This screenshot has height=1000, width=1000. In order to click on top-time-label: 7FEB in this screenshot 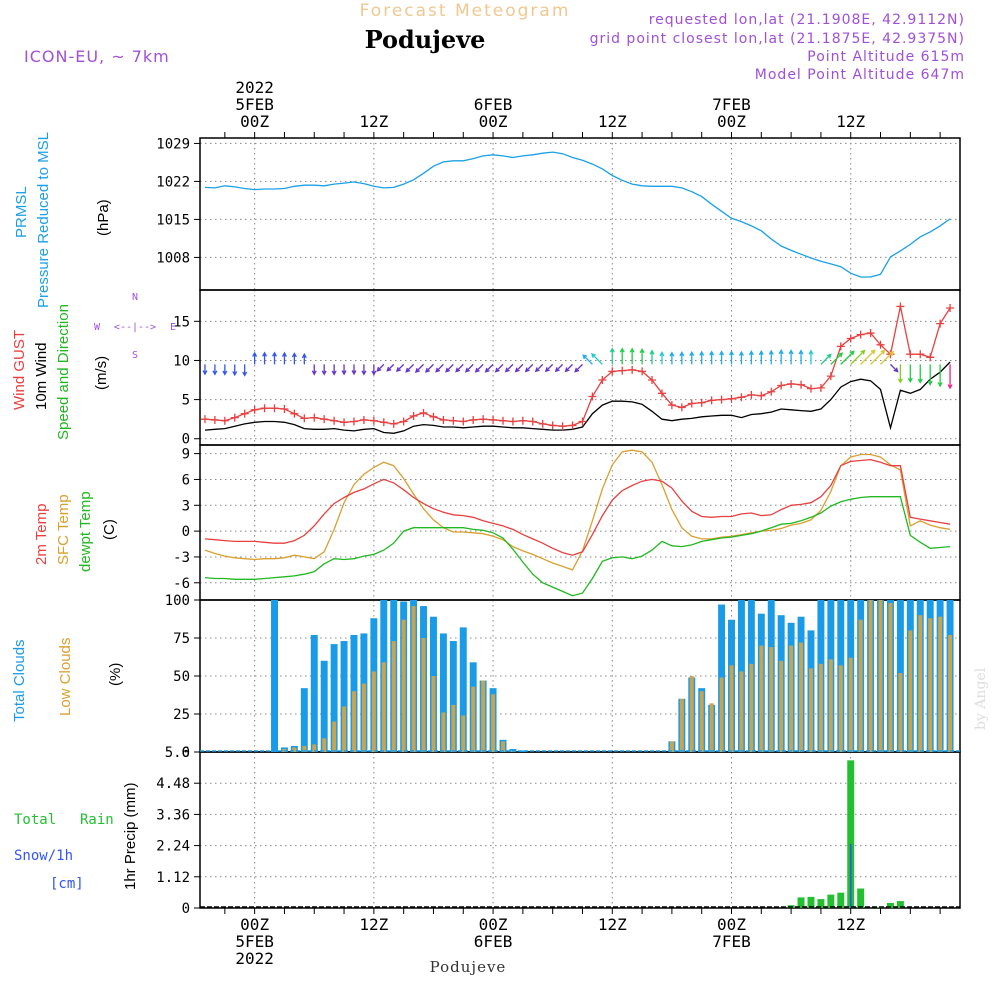, I will do `click(731, 104)`.